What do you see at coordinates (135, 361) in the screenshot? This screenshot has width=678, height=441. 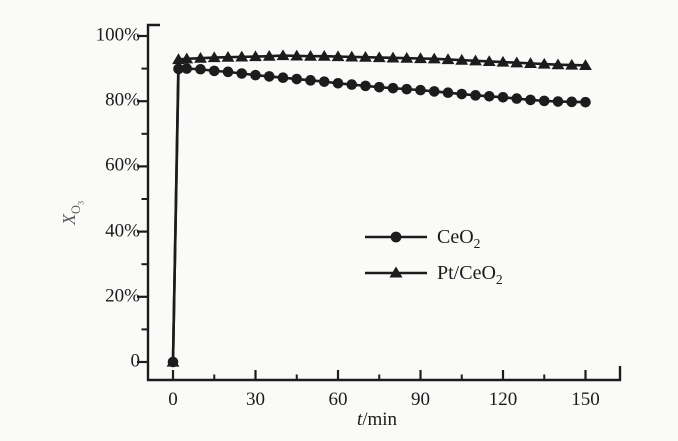 I see `y-tick-label: 0` at bounding box center [135, 361].